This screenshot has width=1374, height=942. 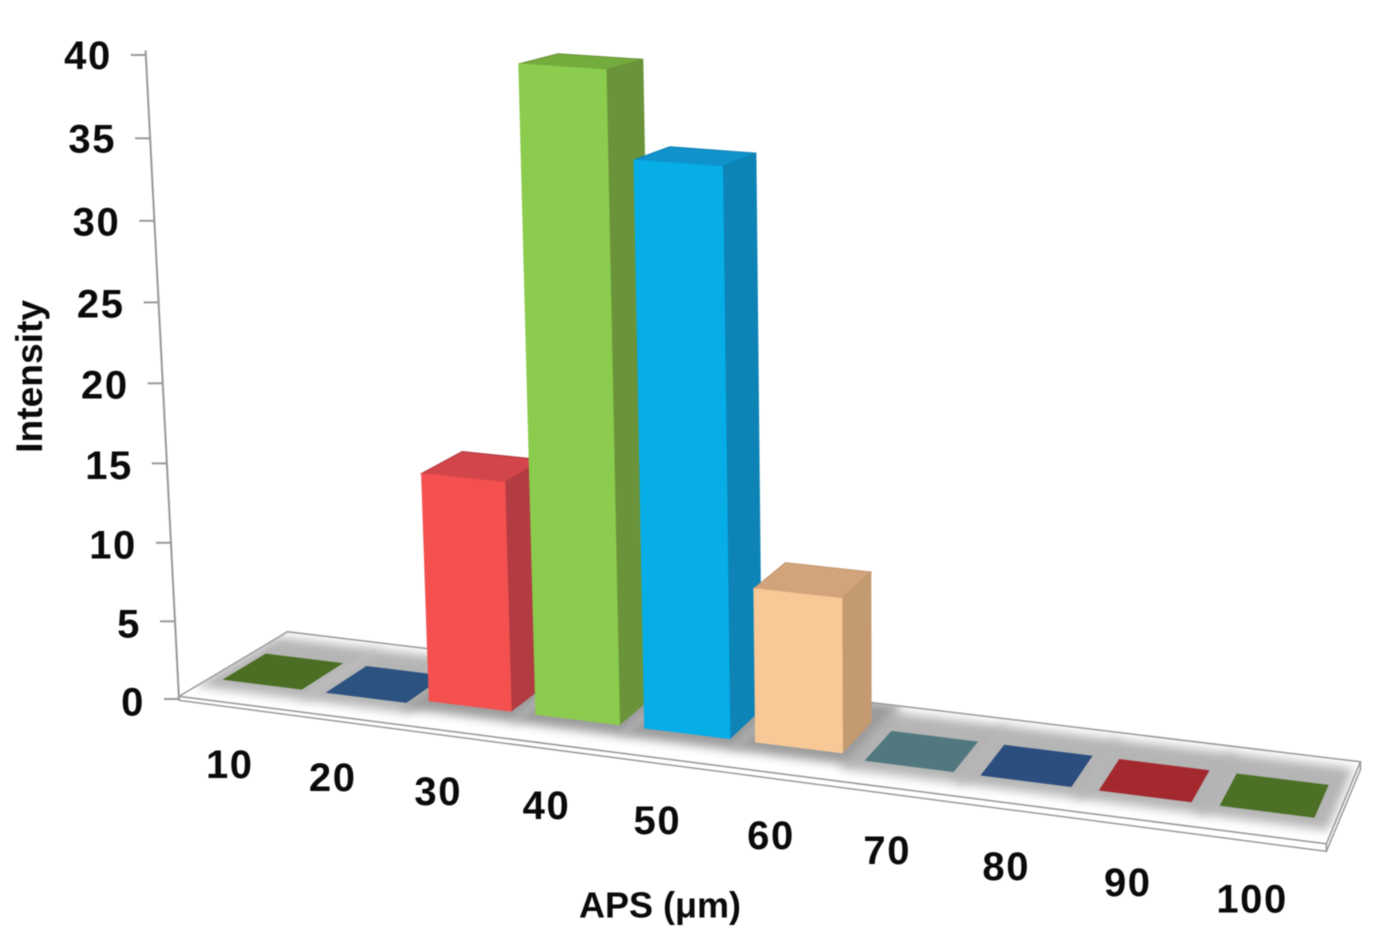 I want to click on svg-text: 35, so click(x=92, y=140).